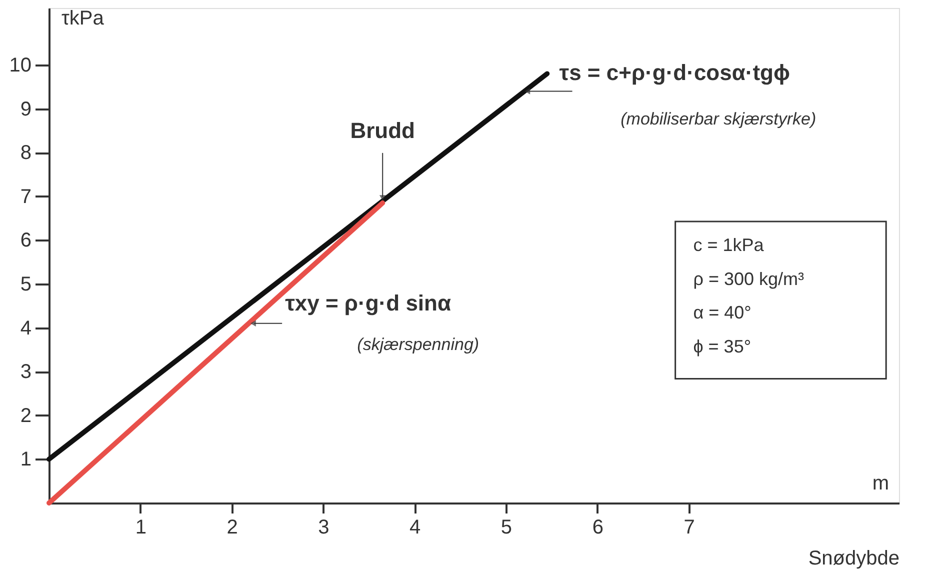 Image resolution: width=928 pixels, height=576 pixels. Describe the element at coordinates (689, 527) in the screenshot. I see `x-tick-label: 7` at that location.